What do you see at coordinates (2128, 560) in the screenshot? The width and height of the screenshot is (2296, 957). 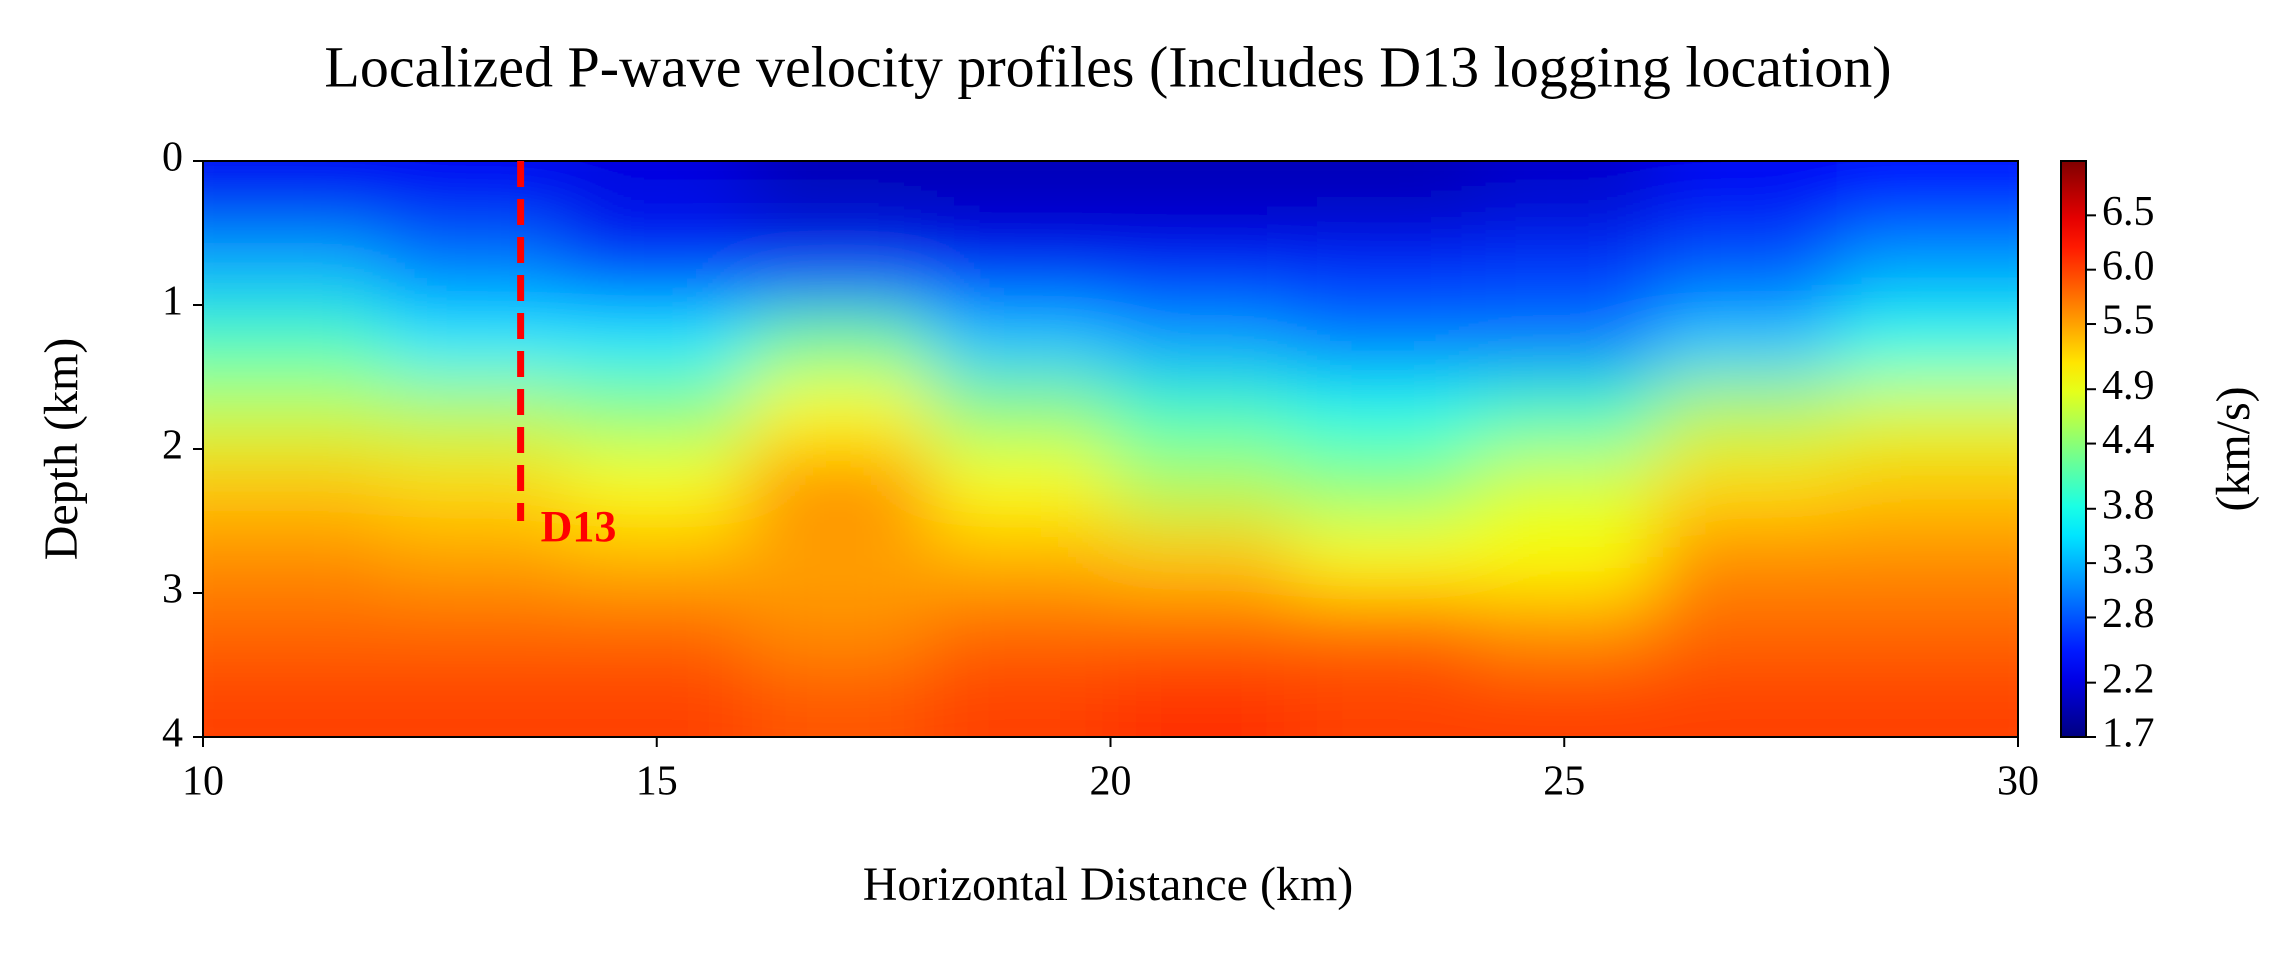 I see `colorbar-tick-label: 3.3` at bounding box center [2128, 560].